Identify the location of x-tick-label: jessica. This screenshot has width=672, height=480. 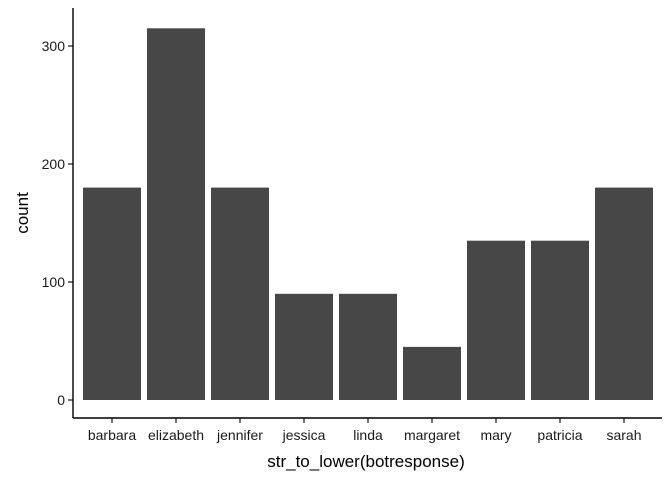
(304, 435).